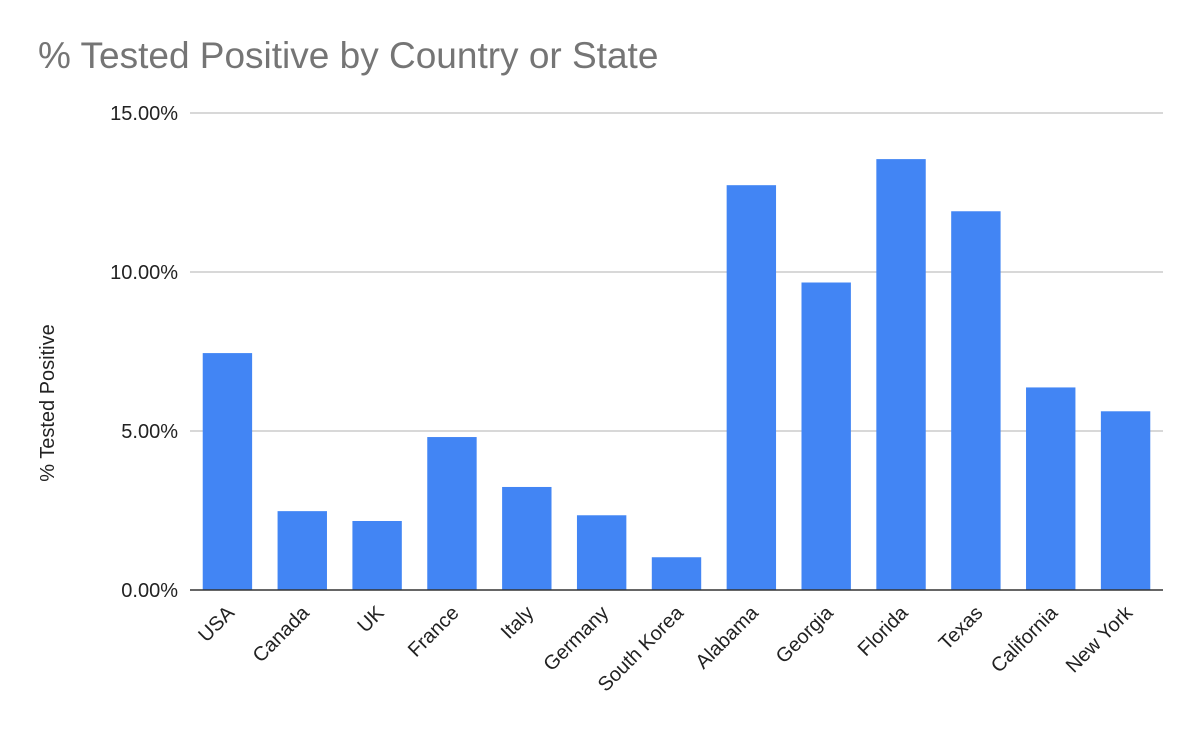 The image size is (1200, 742). What do you see at coordinates (48, 403) in the screenshot?
I see `y-axis-title: % Tested Positive` at bounding box center [48, 403].